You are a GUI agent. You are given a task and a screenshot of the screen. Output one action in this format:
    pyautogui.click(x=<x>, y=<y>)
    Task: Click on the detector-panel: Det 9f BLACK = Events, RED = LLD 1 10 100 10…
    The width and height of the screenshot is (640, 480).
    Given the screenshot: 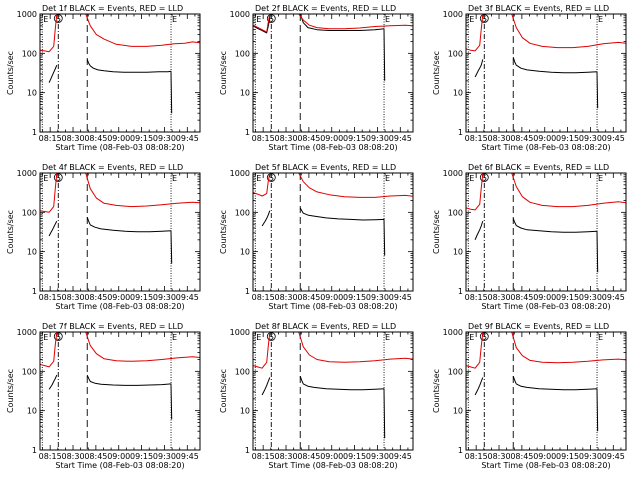 What is the action you would take?
    pyautogui.click(x=529, y=396)
    